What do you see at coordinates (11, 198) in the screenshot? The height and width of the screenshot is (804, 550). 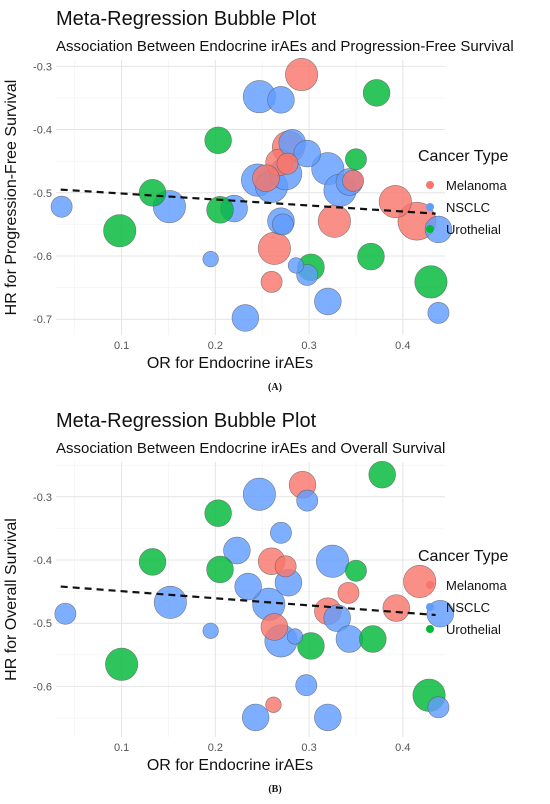 I see `y-axis-label: HR for Progression-Free Survival` at bounding box center [11, 198].